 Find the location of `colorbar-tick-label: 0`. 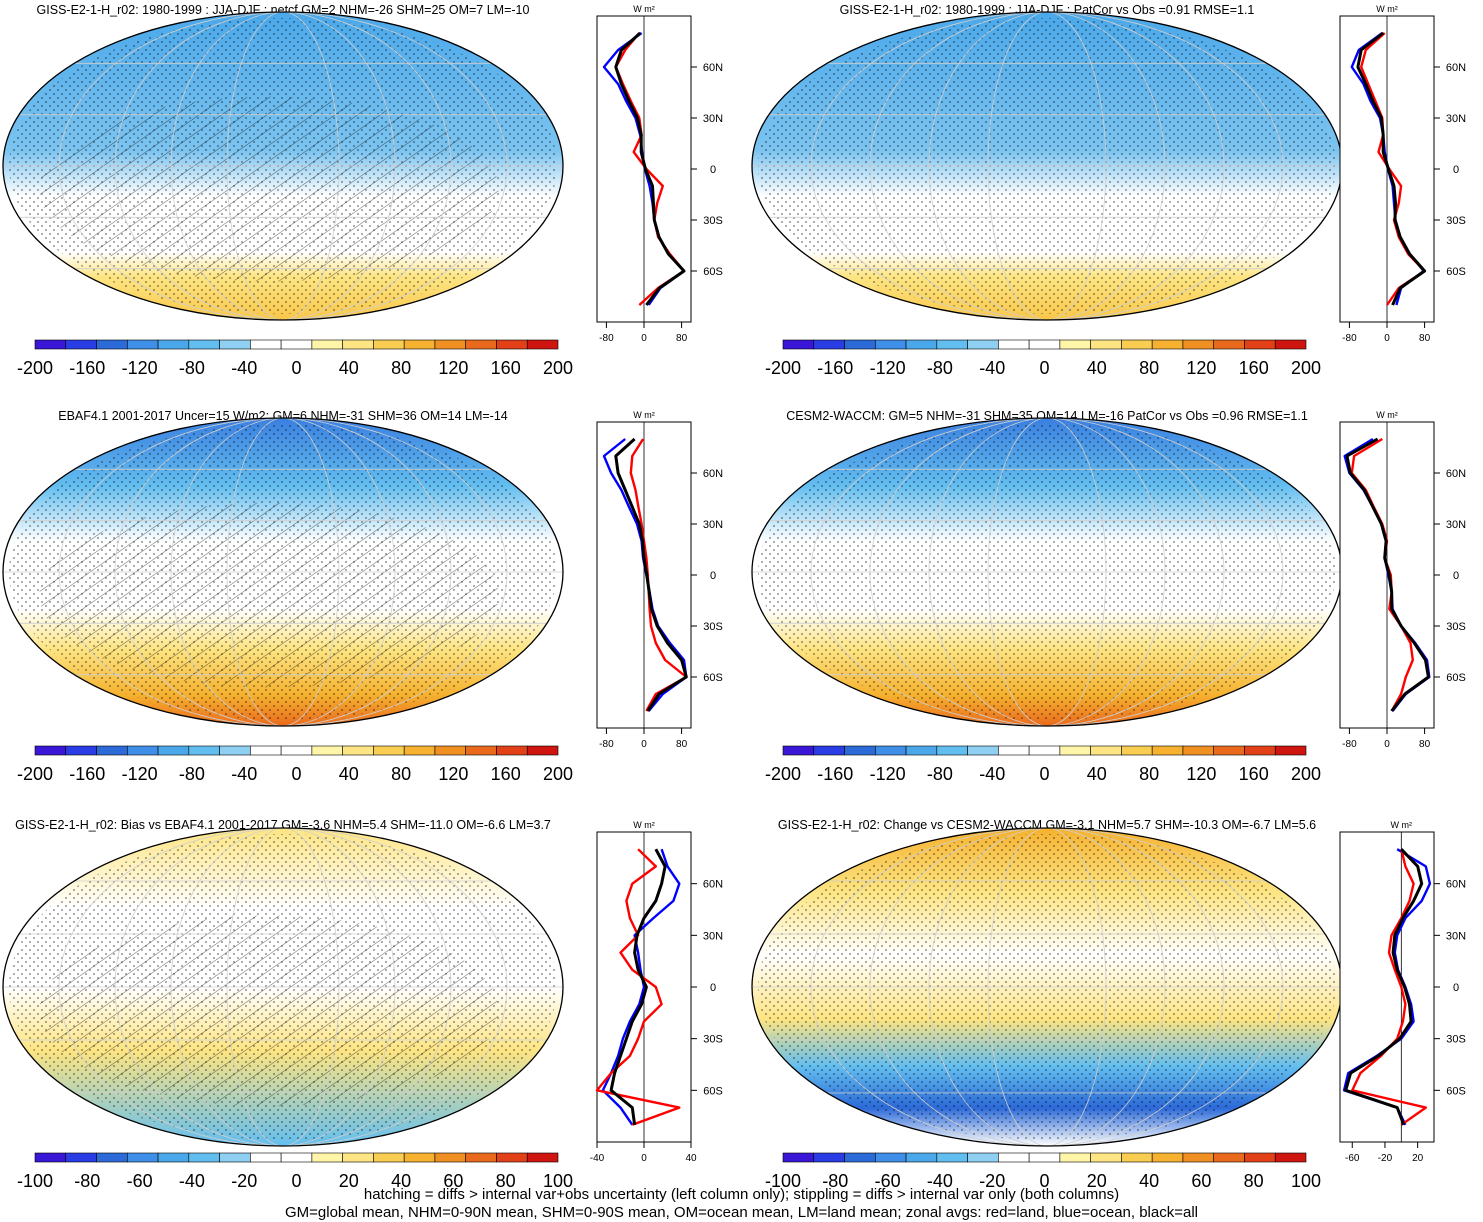

colorbar-tick-label: 0 is located at coordinates (296, 1181).